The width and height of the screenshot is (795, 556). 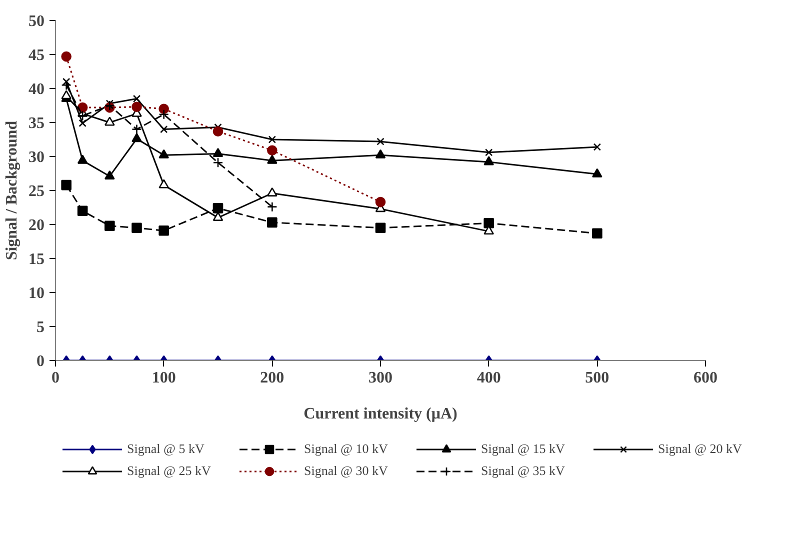 I want to click on x-tick-label: 200, so click(x=272, y=378).